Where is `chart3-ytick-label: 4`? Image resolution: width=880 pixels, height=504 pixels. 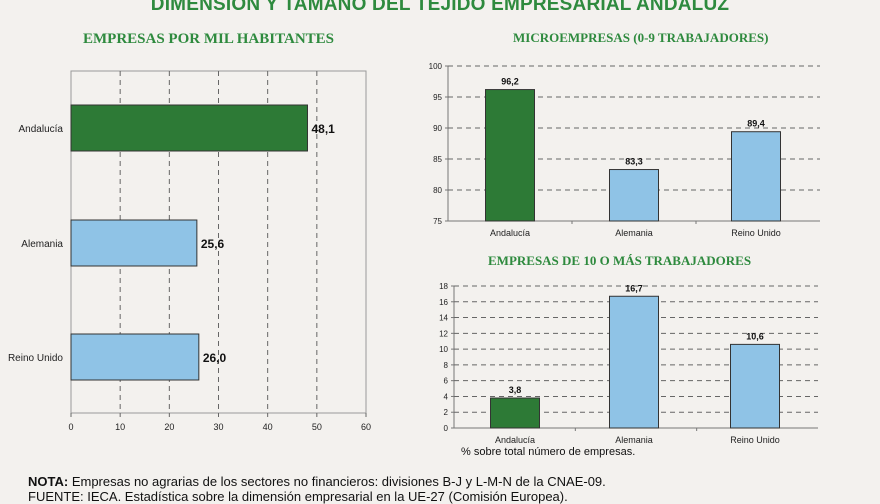 chart3-ytick-label: 4 is located at coordinates (446, 396).